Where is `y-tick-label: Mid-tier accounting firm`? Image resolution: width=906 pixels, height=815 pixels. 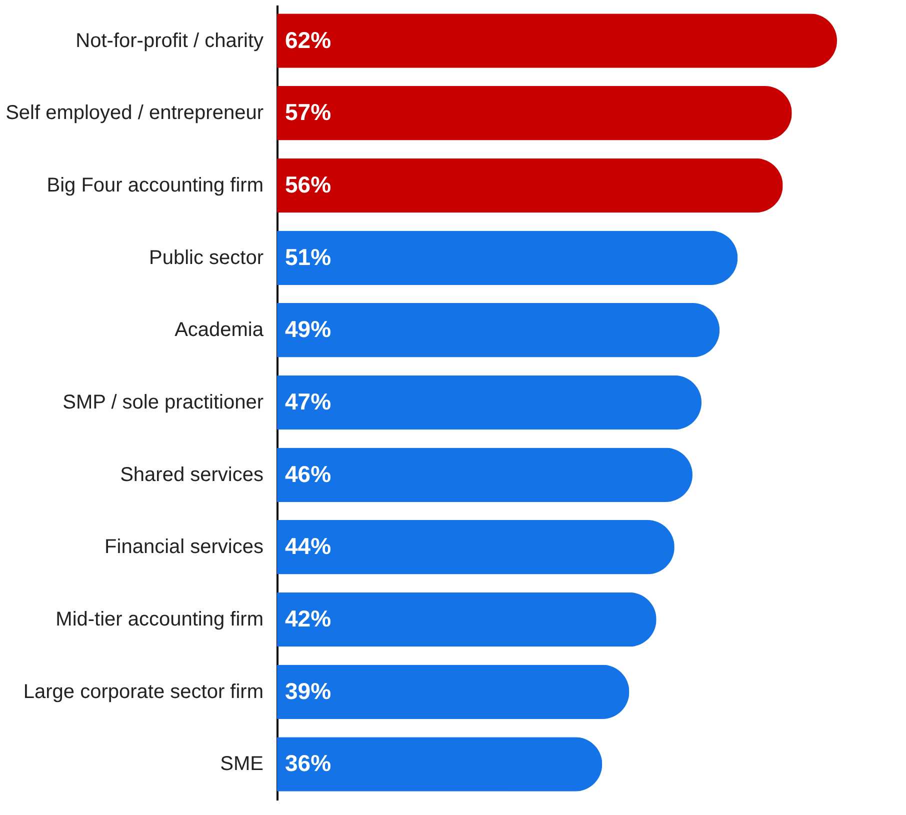 y-tick-label: Mid-tier accounting firm is located at coordinates (160, 619).